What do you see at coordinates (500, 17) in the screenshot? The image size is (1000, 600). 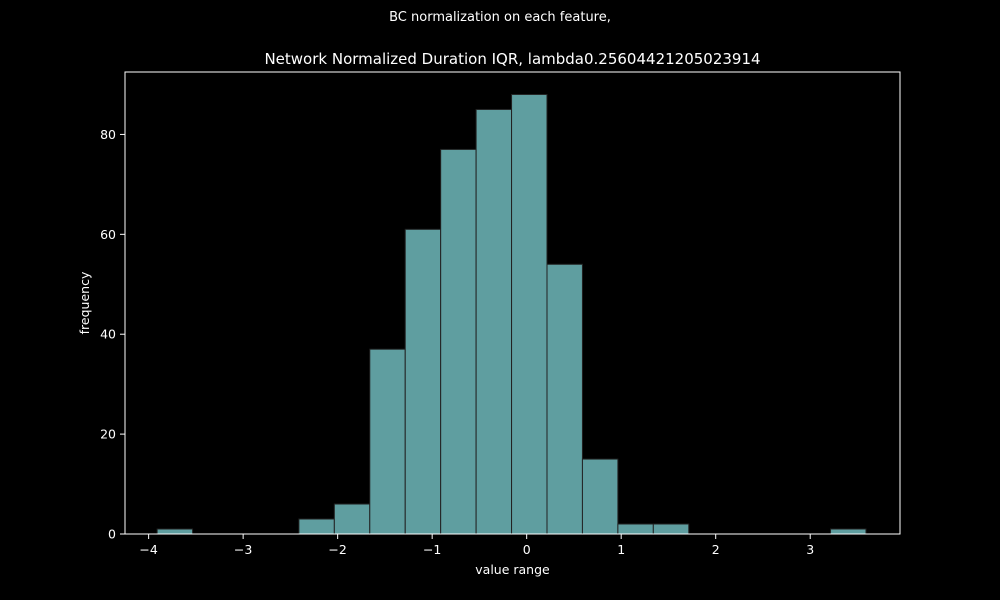 I see `figure-suptitle: BC normalization on each feature,` at bounding box center [500, 17].